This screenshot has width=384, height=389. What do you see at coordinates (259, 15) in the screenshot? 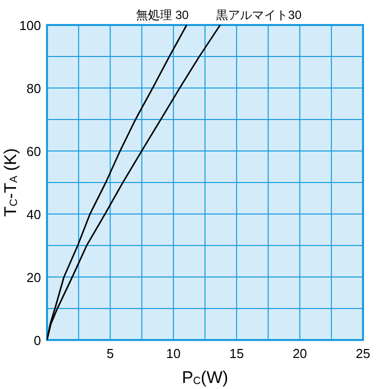
I see `series-label: 黒アルマイト30` at bounding box center [259, 15].